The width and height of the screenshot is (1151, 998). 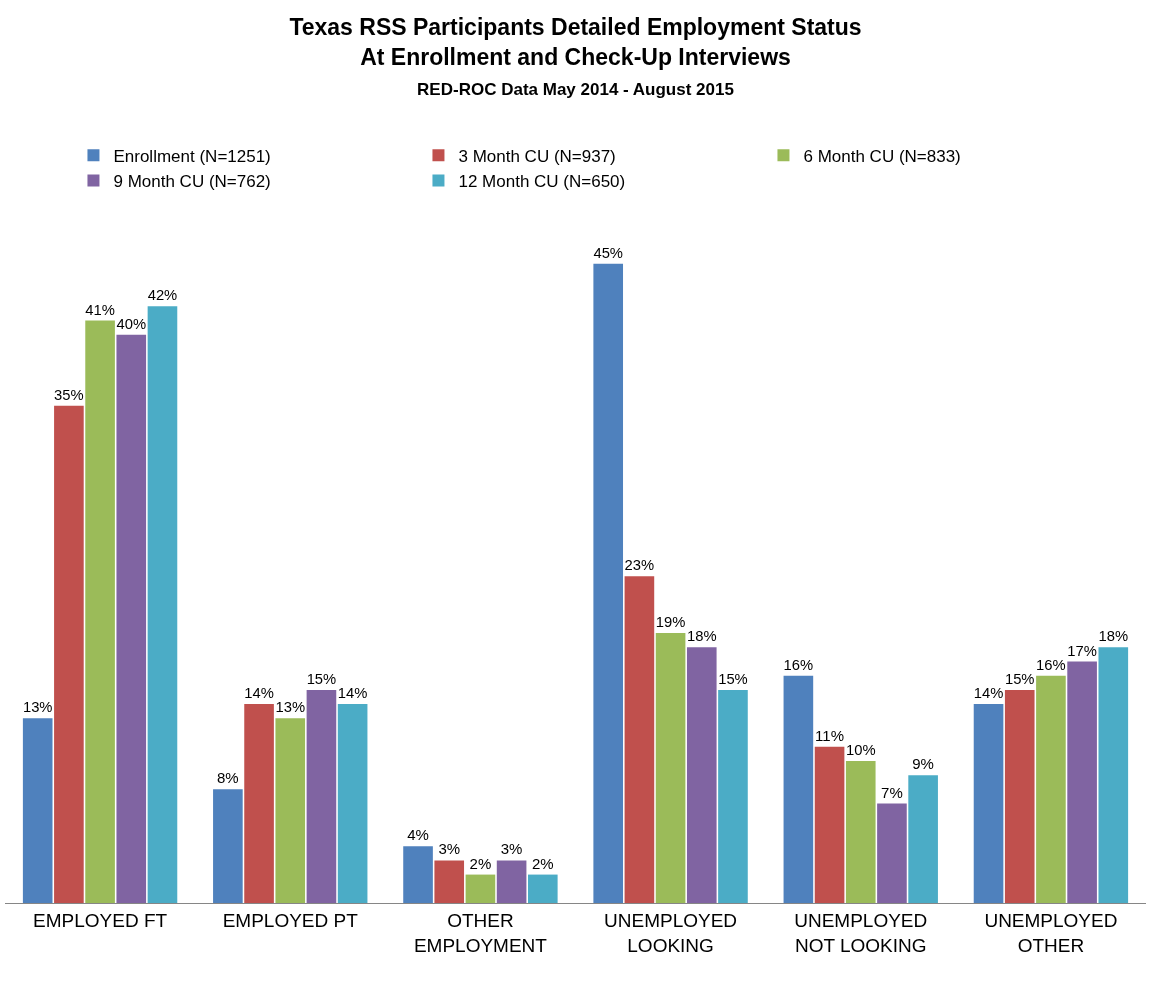 I want to click on legend-label: 6 Month CU (N=833), so click(x=882, y=156).